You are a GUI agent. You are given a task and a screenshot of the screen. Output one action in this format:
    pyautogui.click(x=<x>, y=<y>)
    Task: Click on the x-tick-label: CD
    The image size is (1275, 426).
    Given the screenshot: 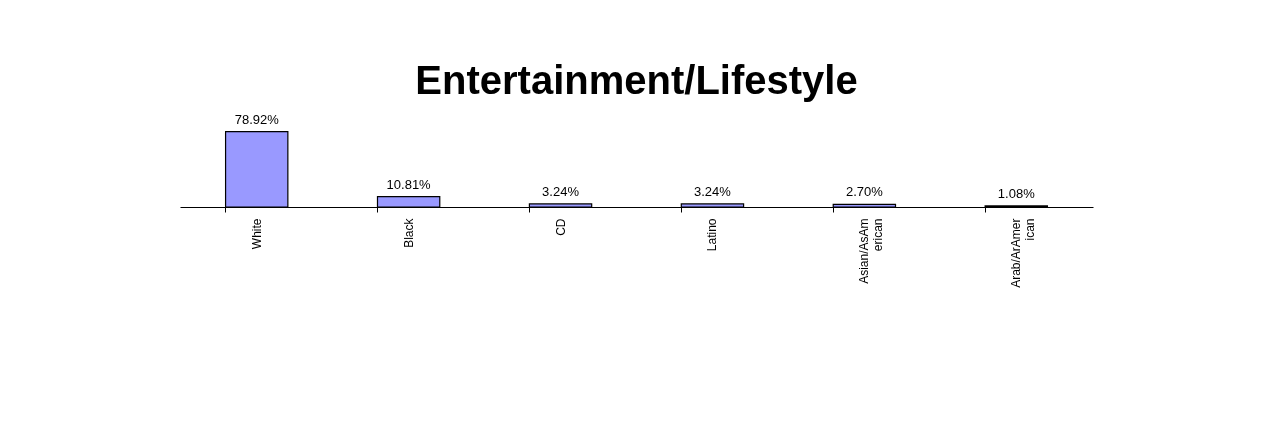 What is the action you would take?
    pyautogui.click(x=560, y=227)
    